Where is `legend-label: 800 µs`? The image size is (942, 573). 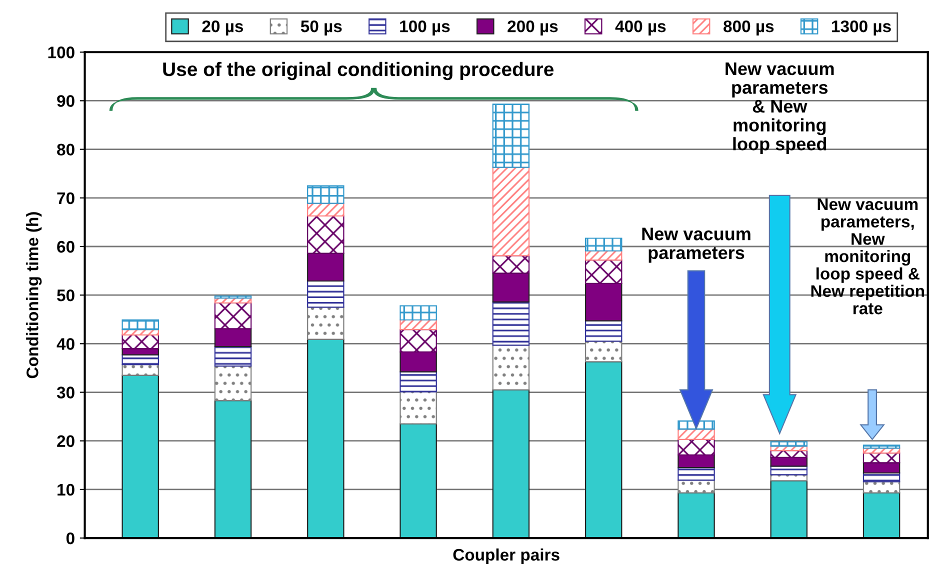 legend-label: 800 µs is located at coordinates (749, 28).